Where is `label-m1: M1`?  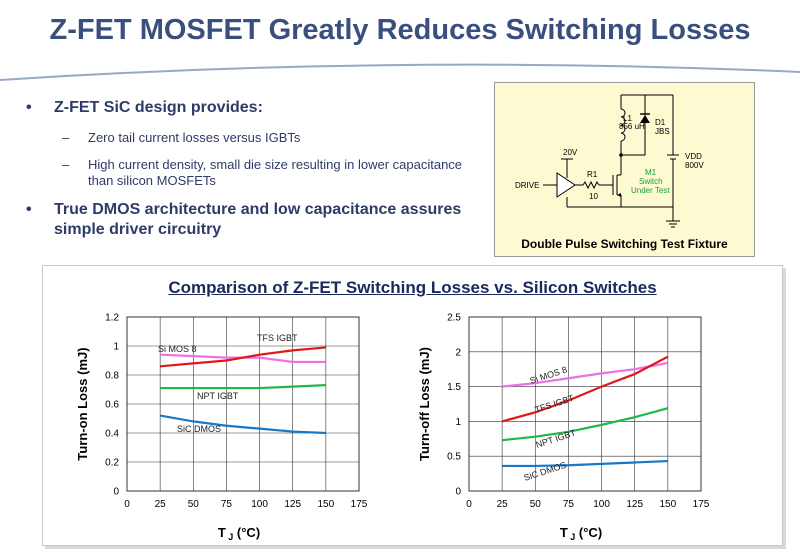 label-m1: M1 is located at coordinates (651, 172).